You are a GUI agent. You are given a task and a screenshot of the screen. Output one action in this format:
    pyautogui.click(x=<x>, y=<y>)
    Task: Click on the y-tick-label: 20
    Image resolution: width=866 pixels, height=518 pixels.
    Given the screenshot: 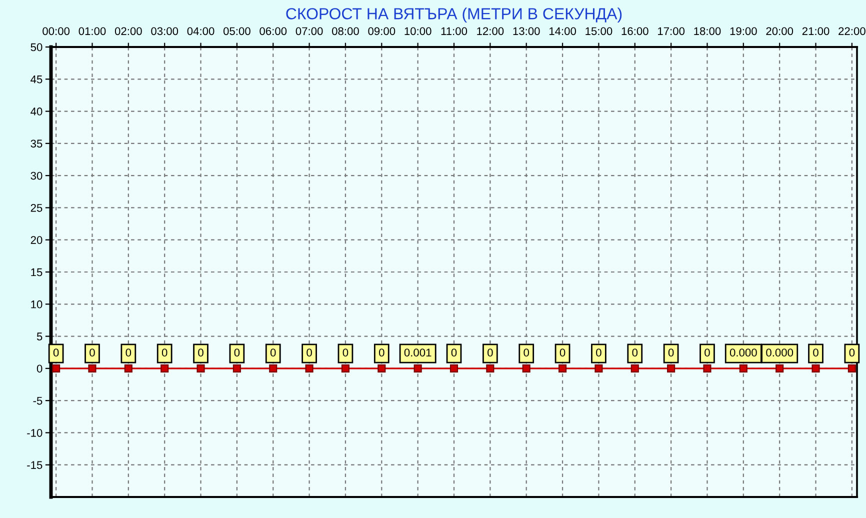 What is the action you would take?
    pyautogui.click(x=36, y=240)
    